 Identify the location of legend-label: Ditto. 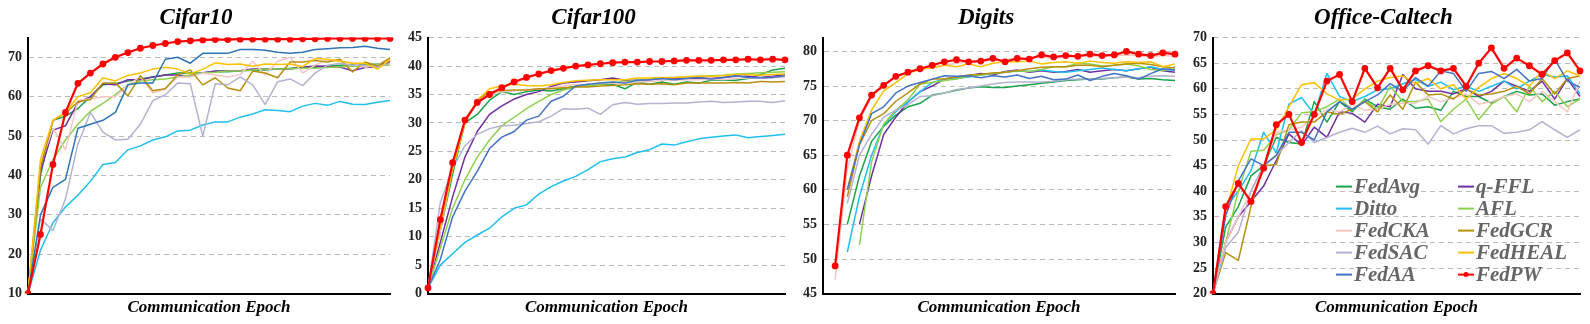
(1375, 208).